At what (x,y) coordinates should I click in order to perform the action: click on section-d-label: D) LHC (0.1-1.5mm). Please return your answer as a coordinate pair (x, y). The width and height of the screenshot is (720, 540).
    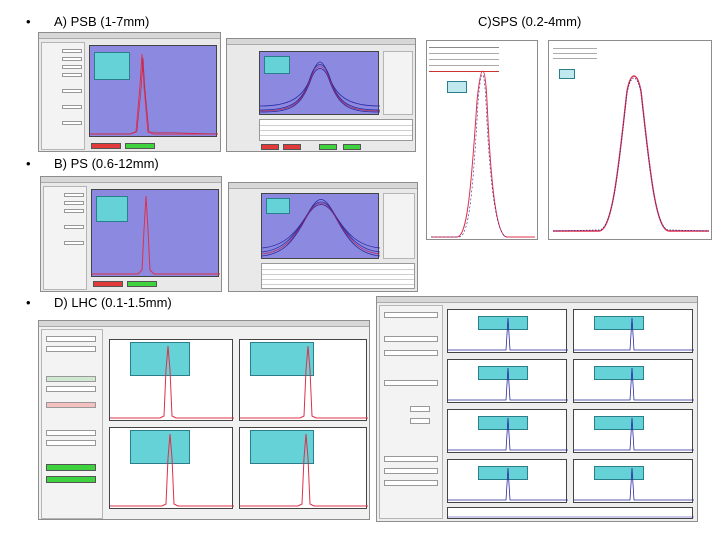
    Looking at the image, I should click on (113, 302).